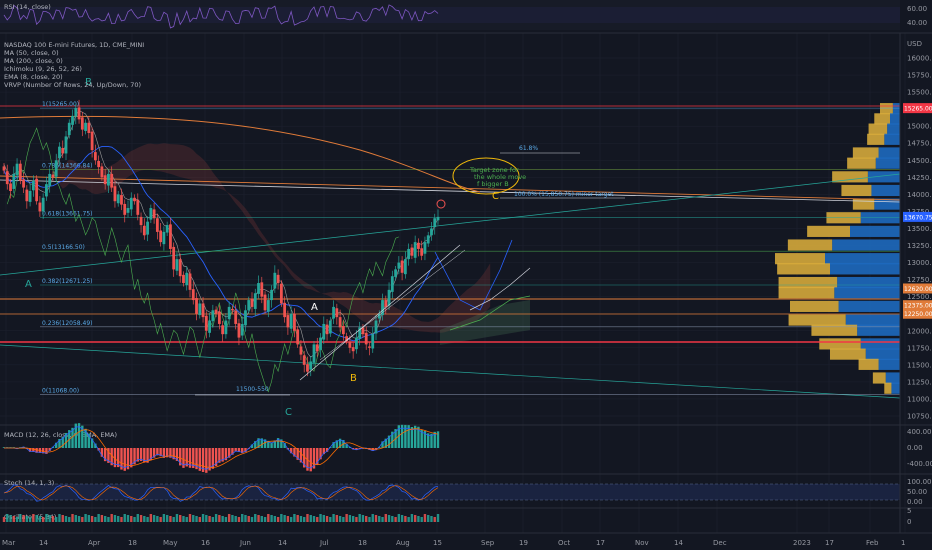 The width and height of the screenshot is (932, 550). What do you see at coordinates (915, 502) in the screenshot?
I see `stoch-tick-0: 0.00` at bounding box center [915, 502].